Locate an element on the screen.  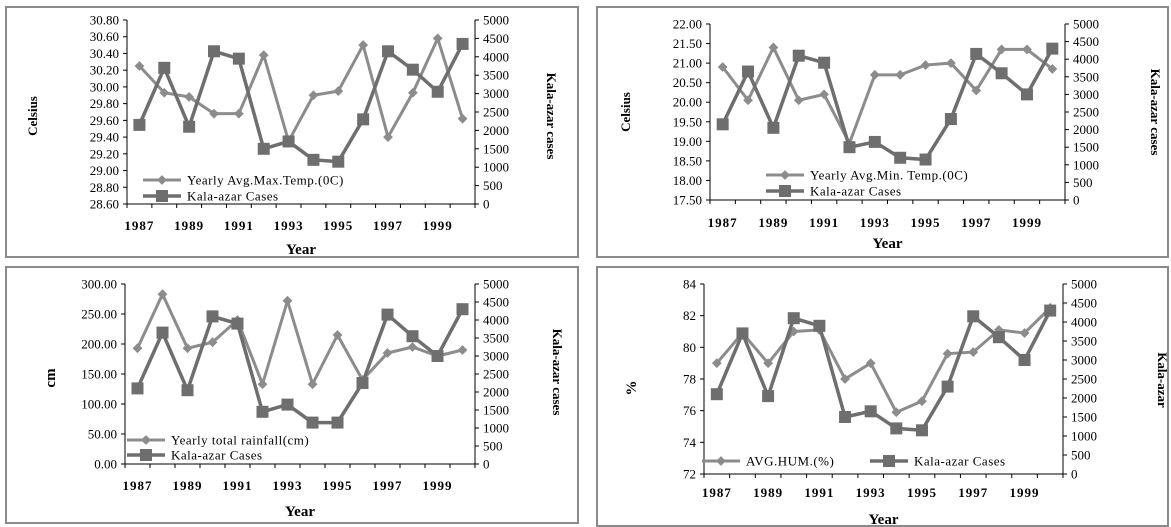
legend: Yearly total rainfall(cm)Kala-azar Cases is located at coordinates (218, 448).